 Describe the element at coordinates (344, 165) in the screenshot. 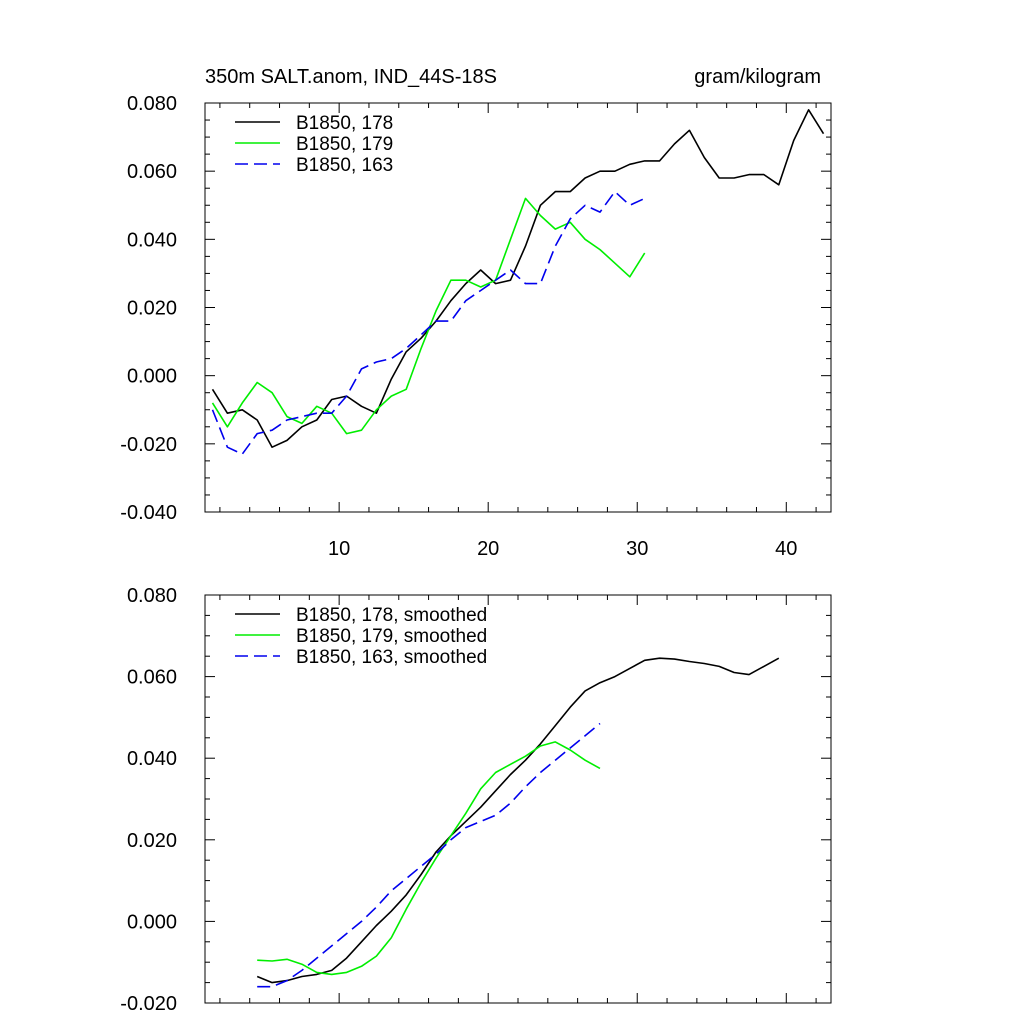

I see `legend-label: B1850, 163` at that location.